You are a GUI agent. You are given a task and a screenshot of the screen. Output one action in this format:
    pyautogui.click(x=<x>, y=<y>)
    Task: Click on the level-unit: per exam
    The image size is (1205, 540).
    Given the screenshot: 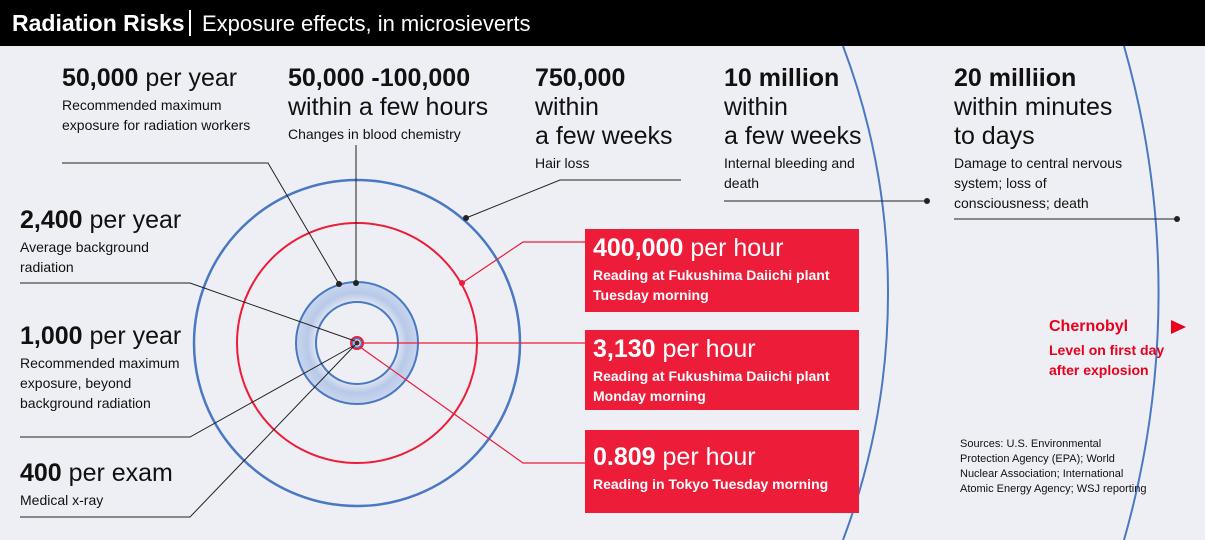 What is the action you would take?
    pyautogui.click(x=120, y=473)
    